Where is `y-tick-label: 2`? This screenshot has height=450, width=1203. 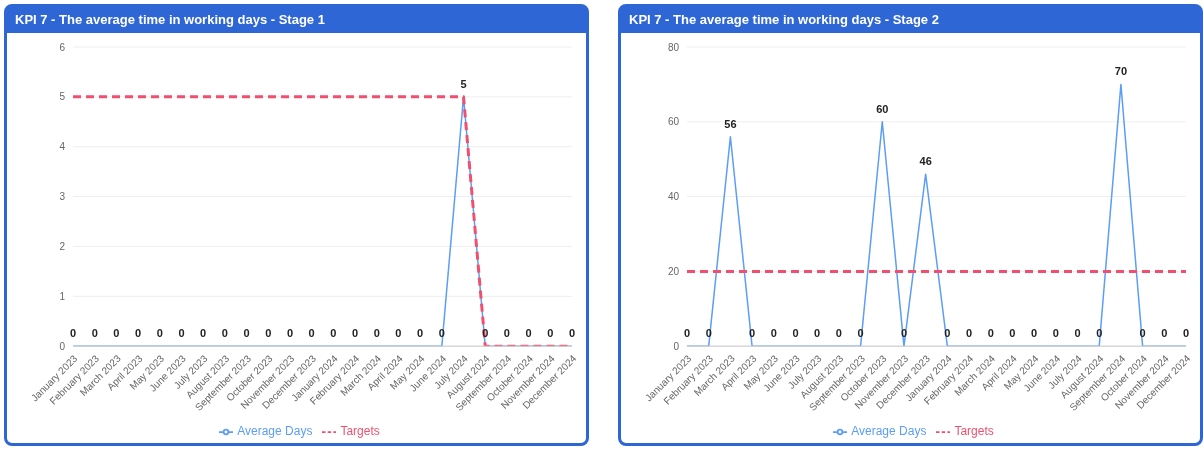
y-tick-label: 2 is located at coordinates (62, 246).